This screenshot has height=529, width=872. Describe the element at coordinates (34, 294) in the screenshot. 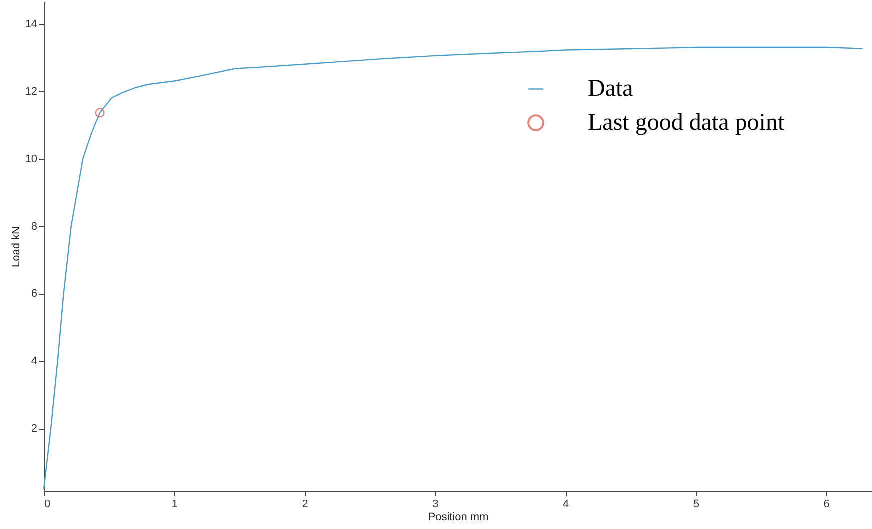

I see `y-tick-label: 6` at that location.